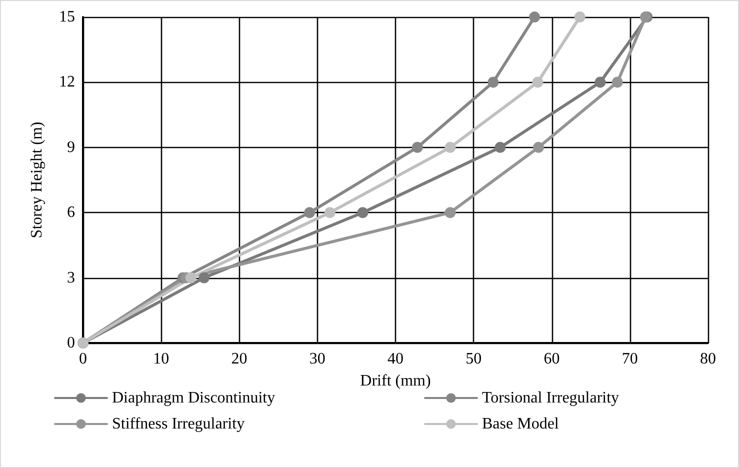 The image size is (739, 468). I want to click on x-axis-title: Drift (mm), so click(395, 381).